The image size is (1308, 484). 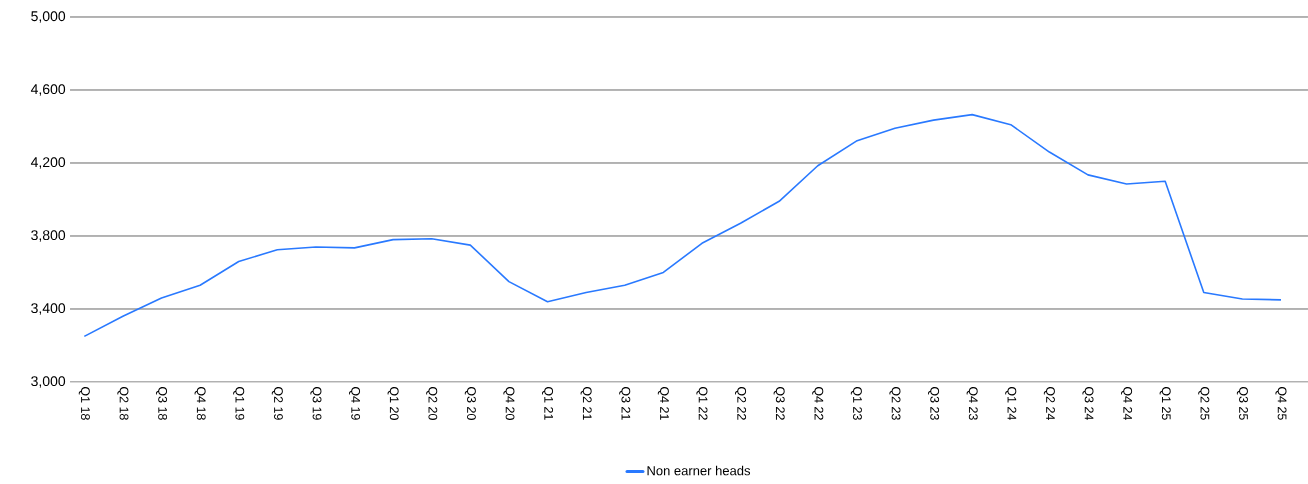 I want to click on x-tick-label: Q1 24, so click(x=1011, y=403).